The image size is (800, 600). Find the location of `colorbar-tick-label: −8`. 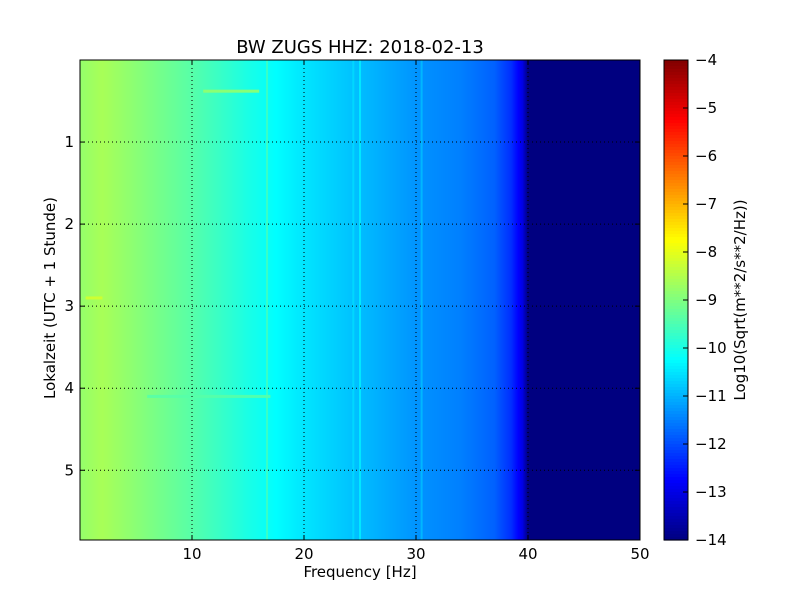

colorbar-tick-label: −8 is located at coordinates (706, 252).